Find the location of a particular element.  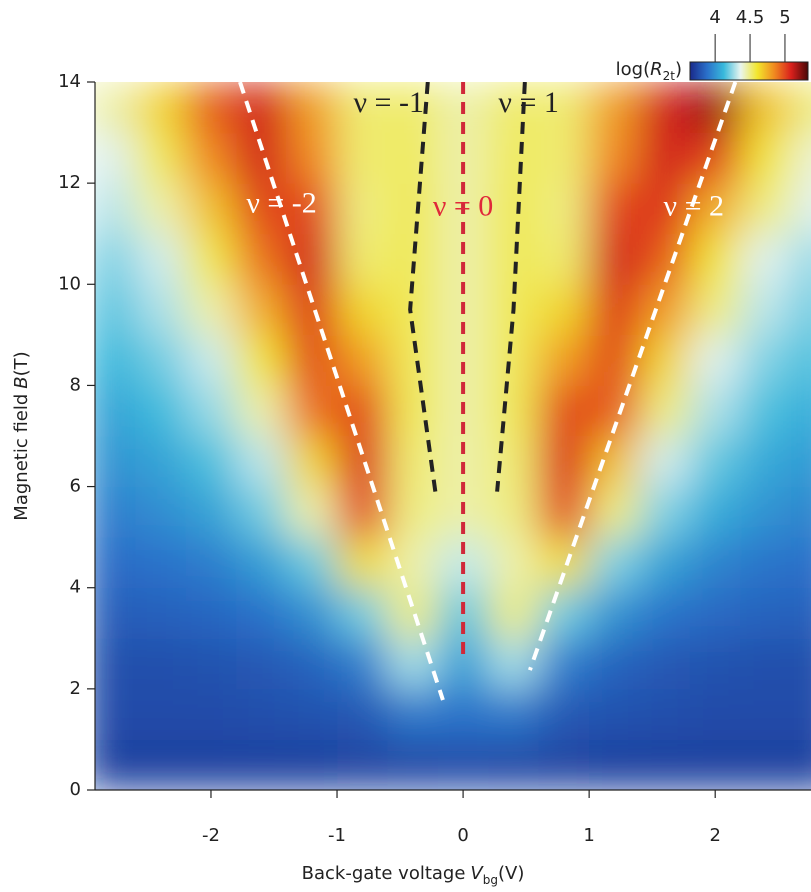

x-axis-label: Back-gate voltage Vbg(V) is located at coordinates (413, 875).